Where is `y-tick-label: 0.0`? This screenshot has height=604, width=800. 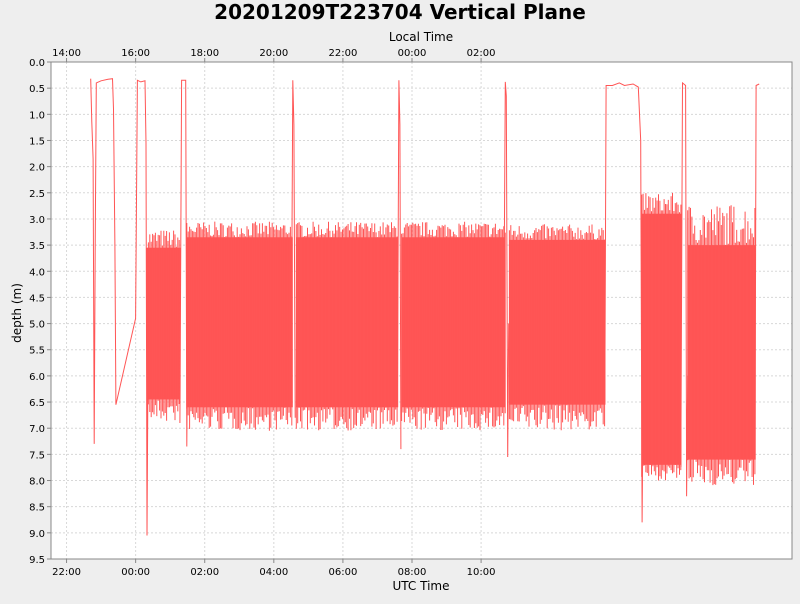
y-tick-label: 0.0 is located at coordinates (37, 63).